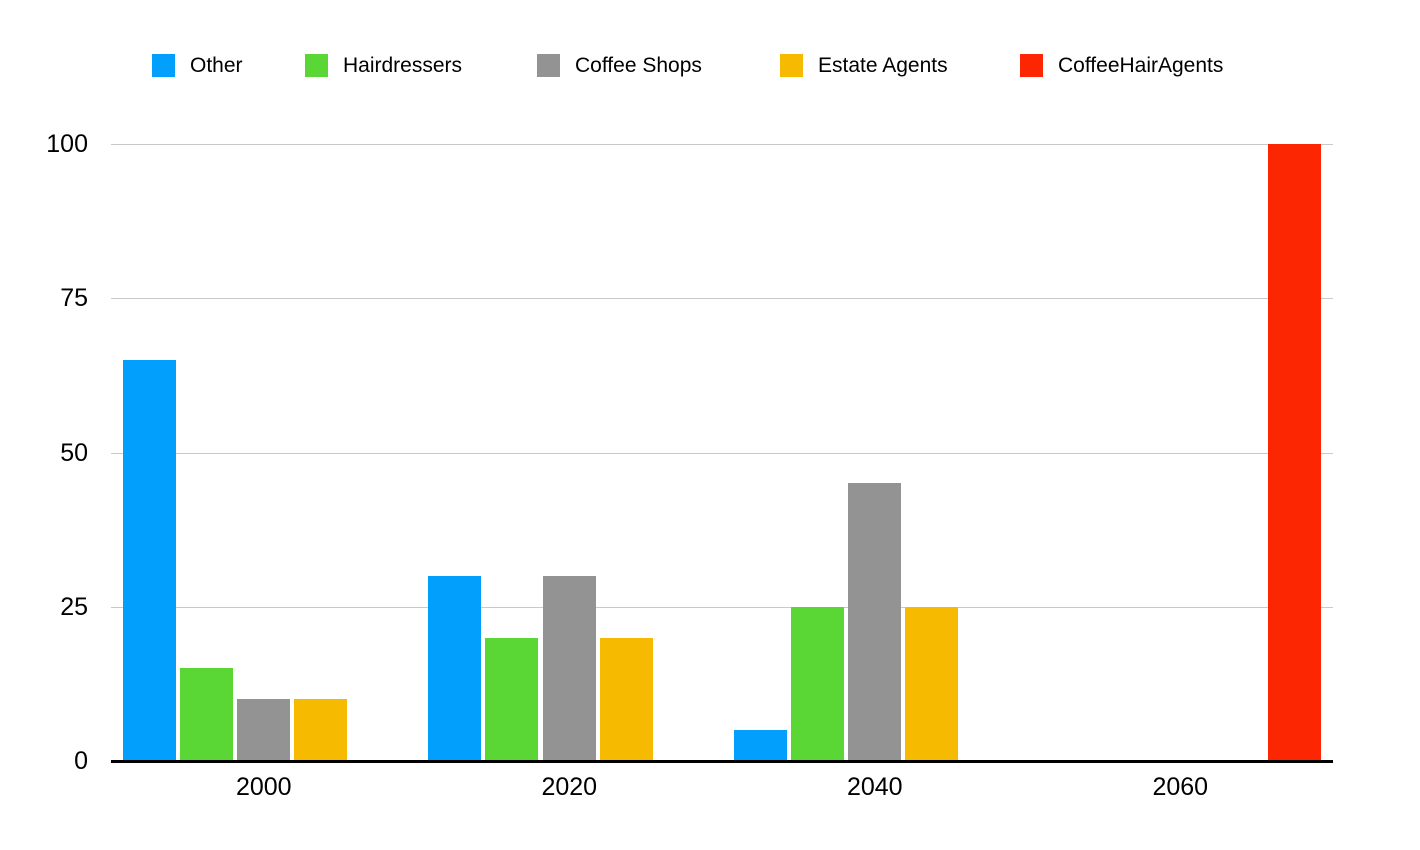 The width and height of the screenshot is (1420, 850). What do you see at coordinates (932, 683) in the screenshot?
I see `bar-estate-agents-2040` at bounding box center [932, 683].